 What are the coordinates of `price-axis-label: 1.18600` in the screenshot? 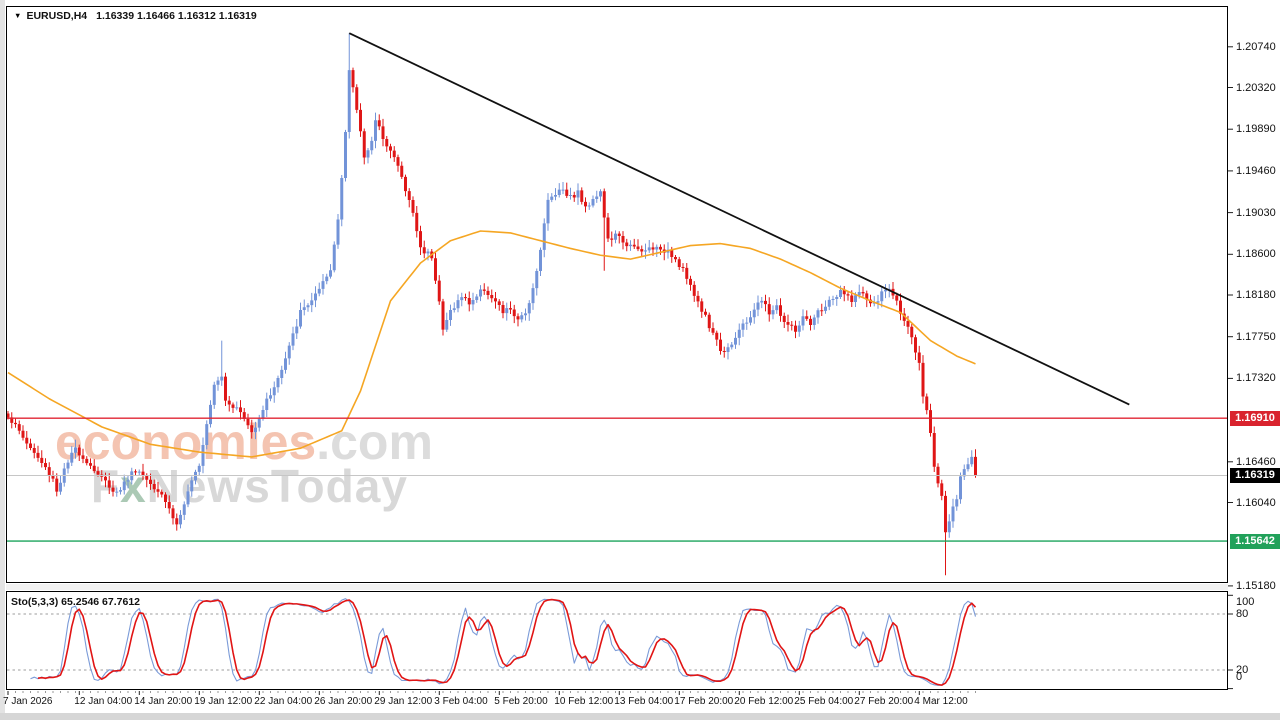 It's located at (1256, 254).